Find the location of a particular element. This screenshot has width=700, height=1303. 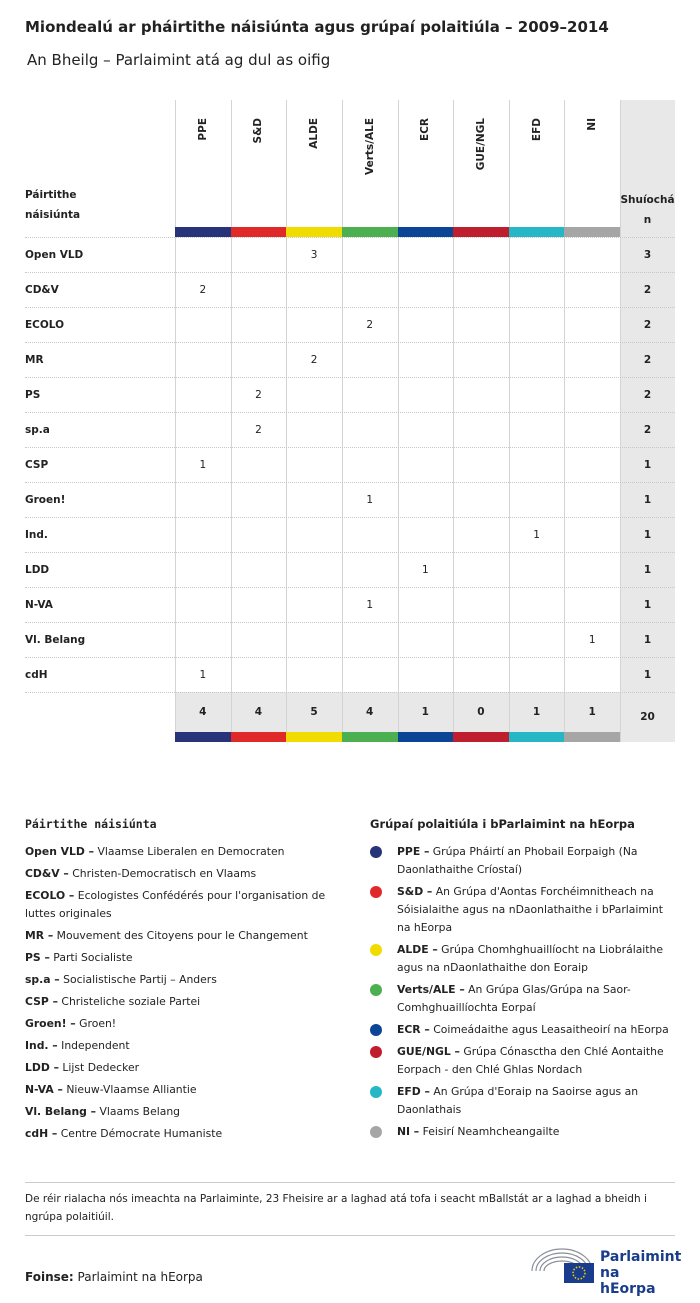

party-name: CSP is located at coordinates (37, 464).